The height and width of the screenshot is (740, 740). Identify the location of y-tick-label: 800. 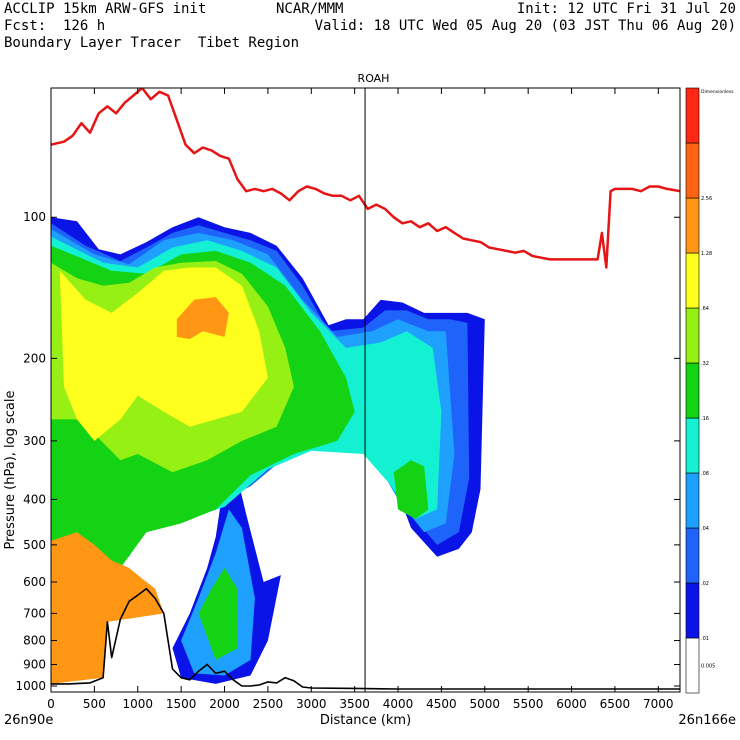
(34, 641).